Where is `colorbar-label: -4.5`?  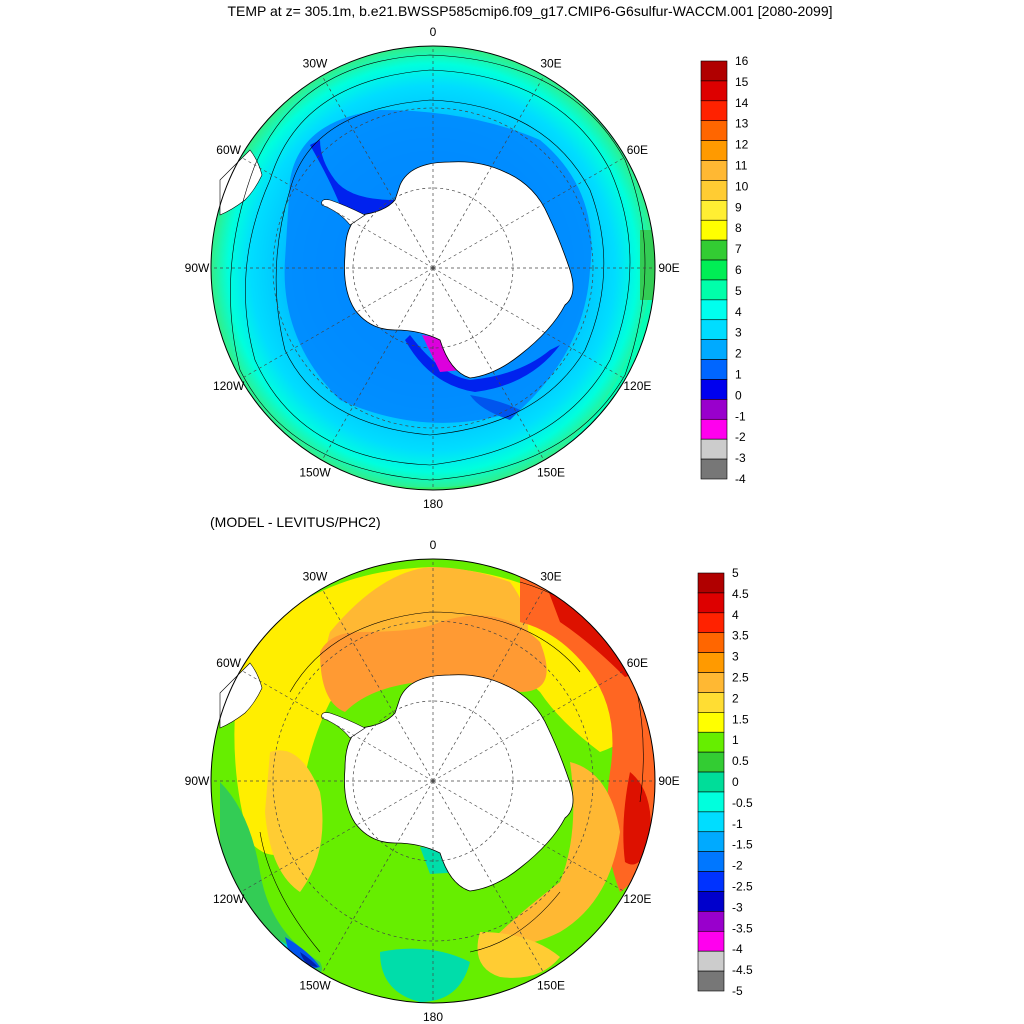
colorbar-label: -4.5 is located at coordinates (742, 970).